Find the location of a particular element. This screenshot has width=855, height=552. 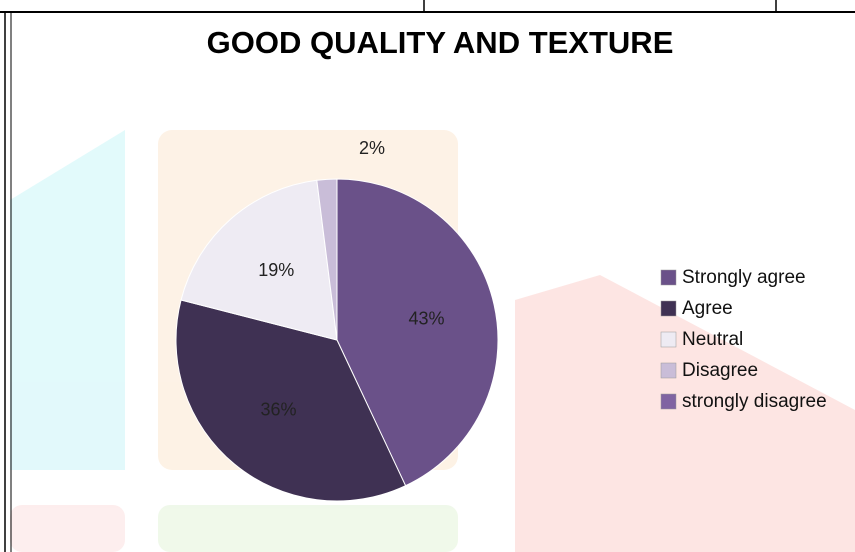

legend-label: Neutral is located at coordinates (712, 339).